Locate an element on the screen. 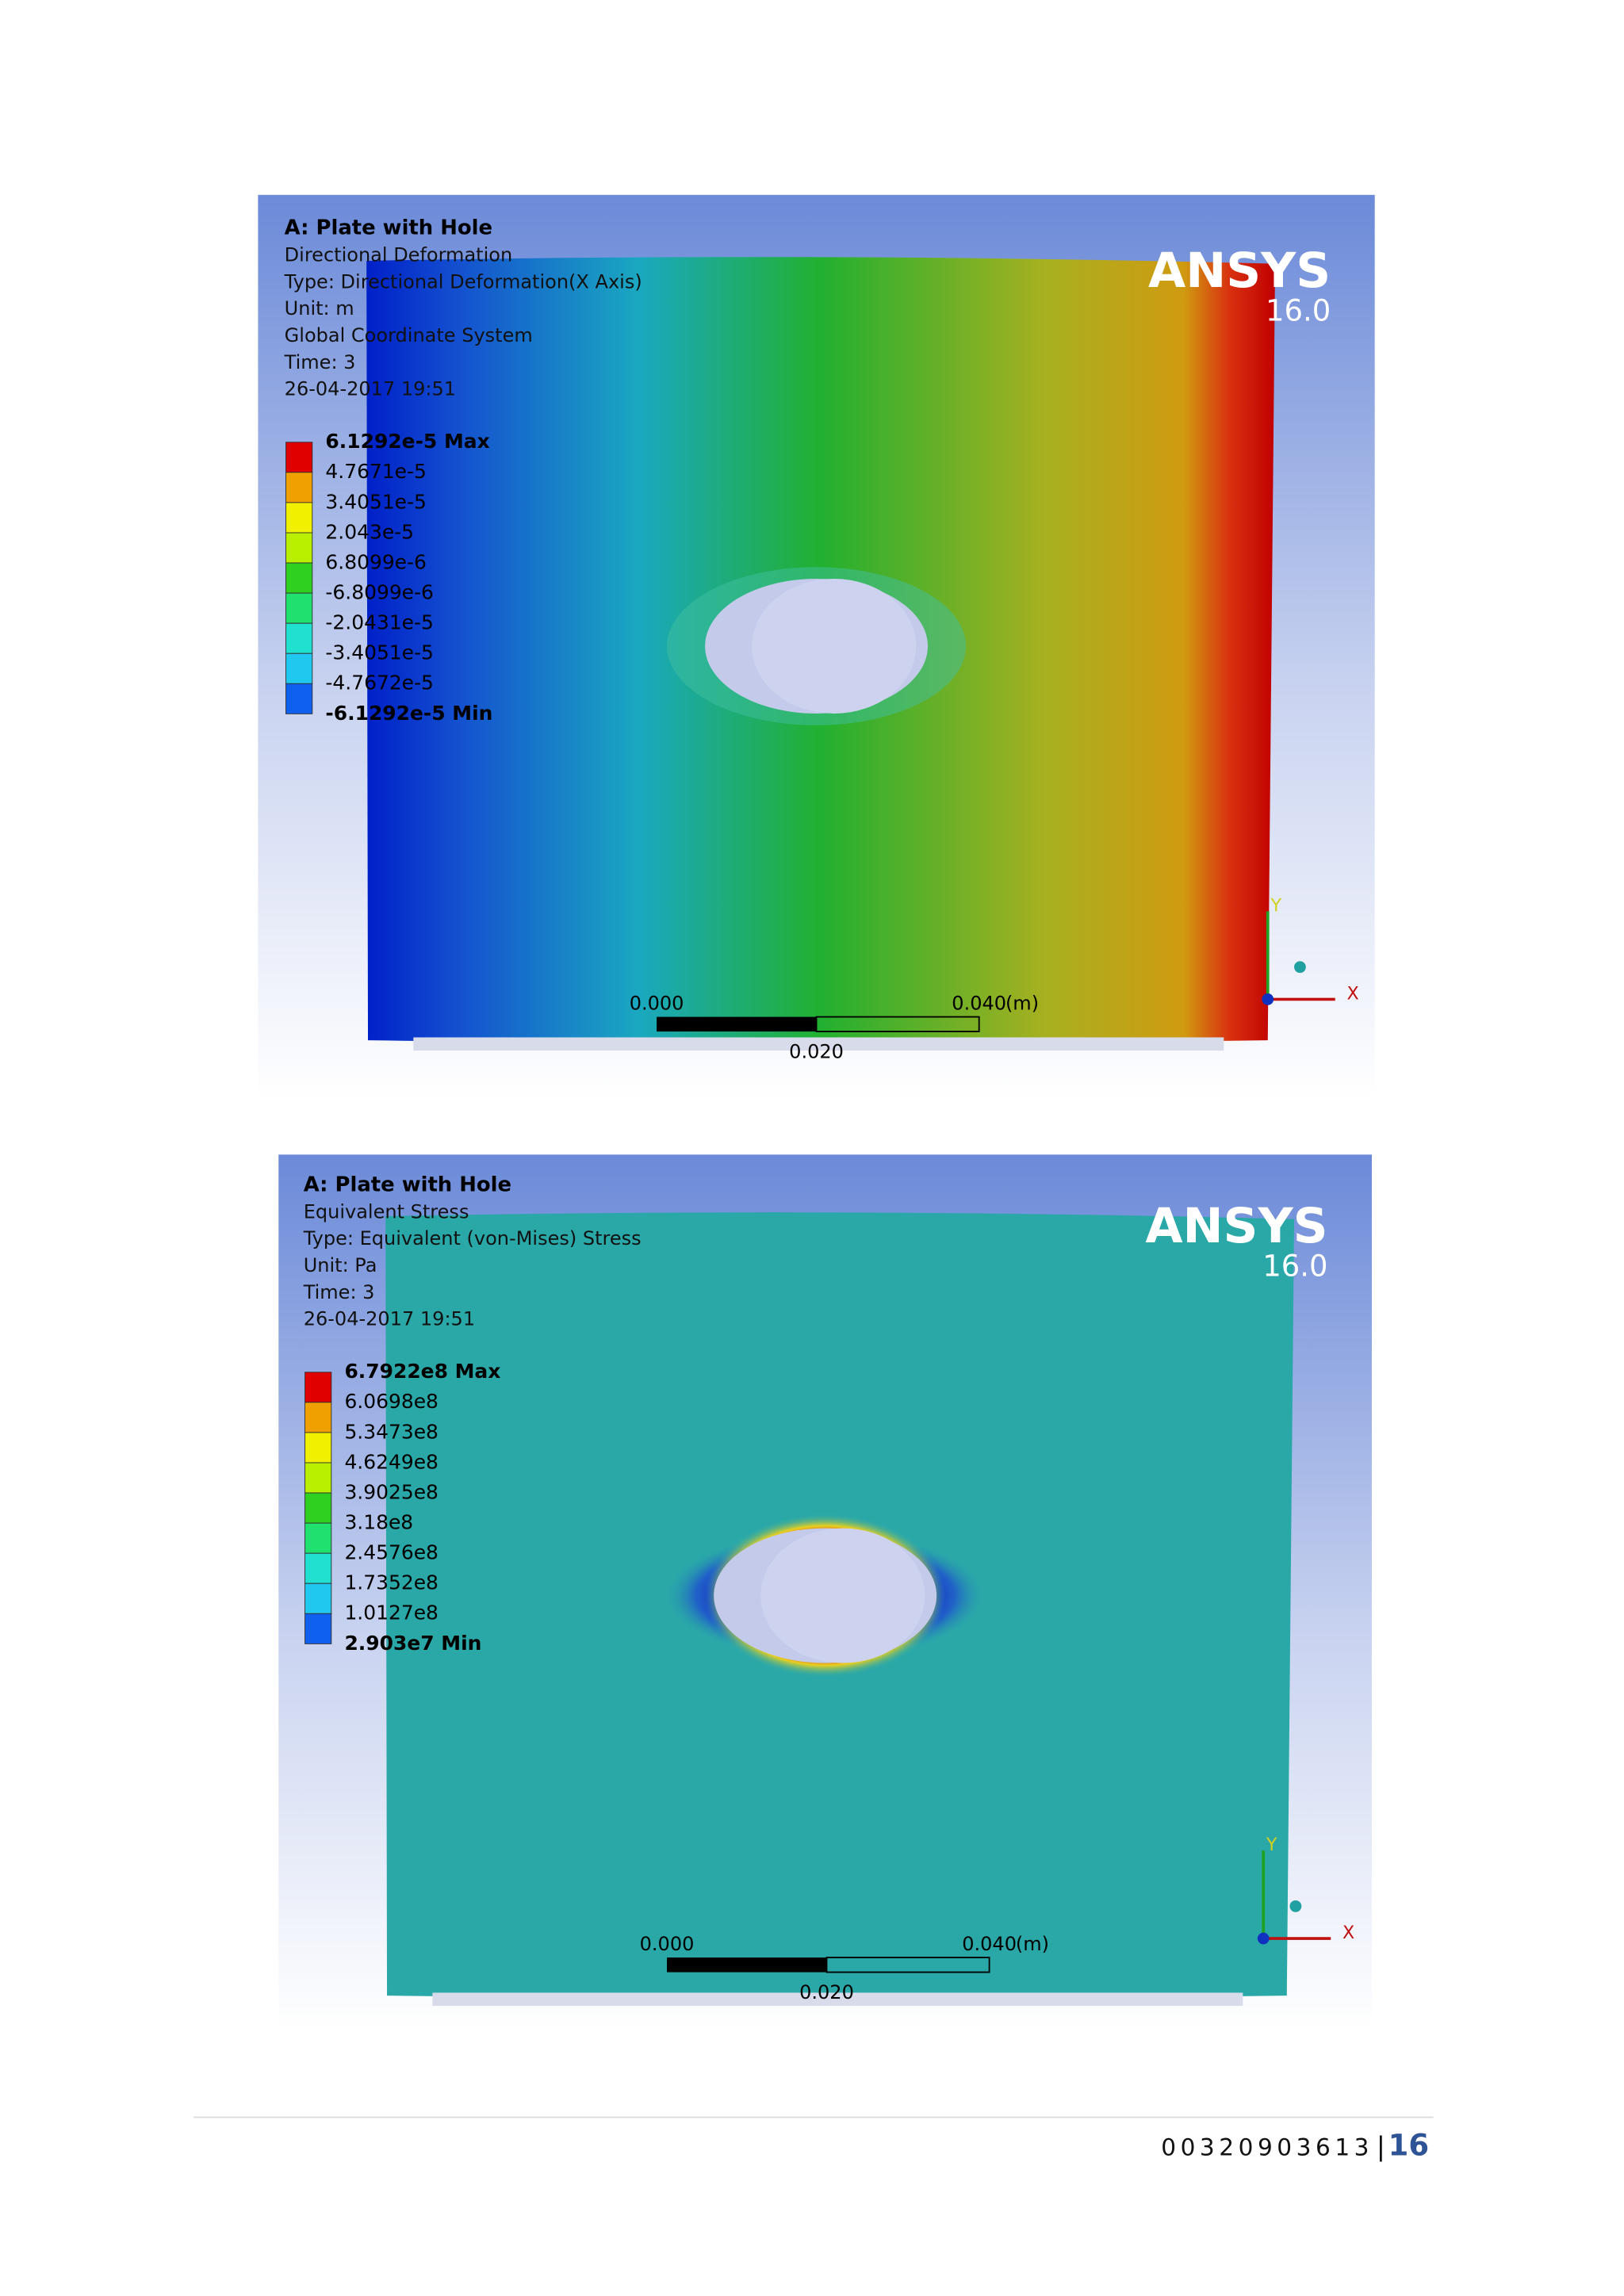 This screenshot has height=2296, width=1624. legend-label: 4.6249e8 is located at coordinates (391, 1461).